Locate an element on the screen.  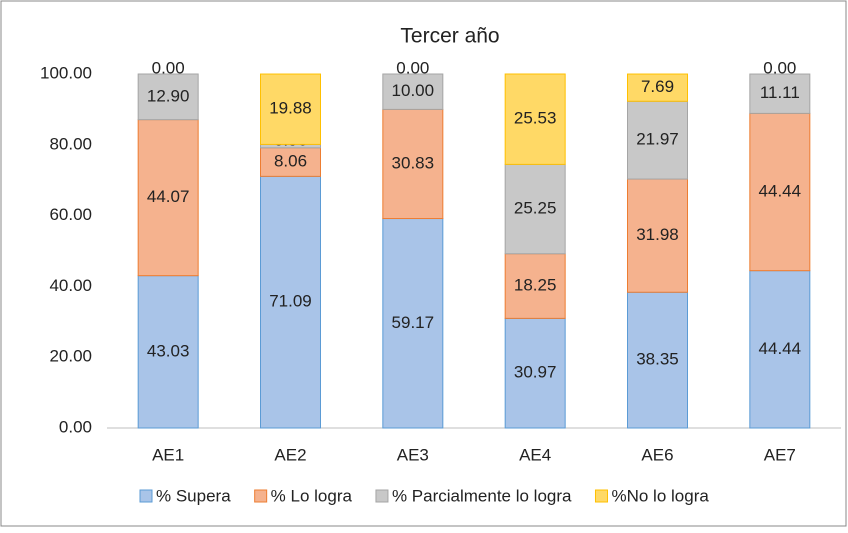
data-label: 25.25 is located at coordinates (535, 208).